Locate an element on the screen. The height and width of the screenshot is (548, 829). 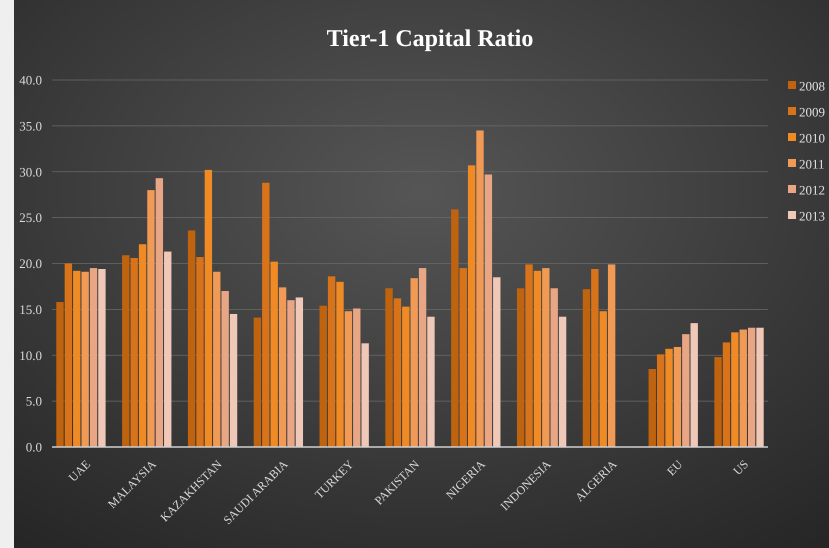
legend-label: 2008 is located at coordinates (812, 86).